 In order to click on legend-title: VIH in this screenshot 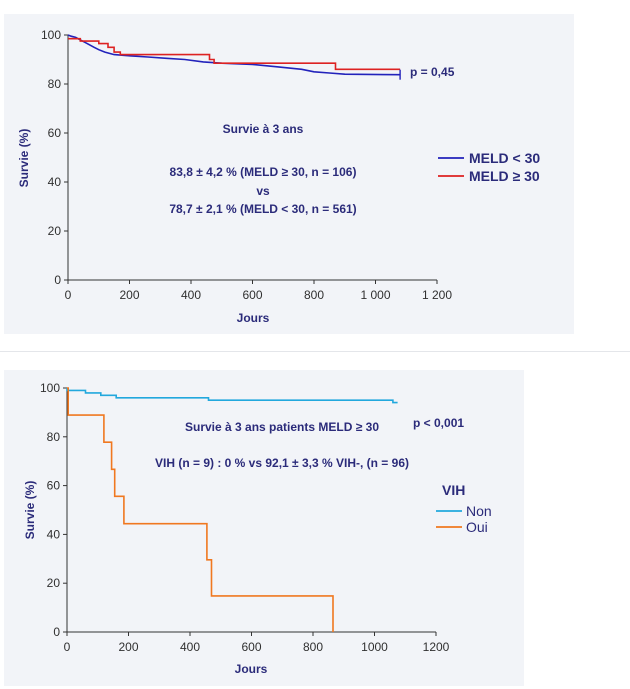, I will do `click(453, 490)`.